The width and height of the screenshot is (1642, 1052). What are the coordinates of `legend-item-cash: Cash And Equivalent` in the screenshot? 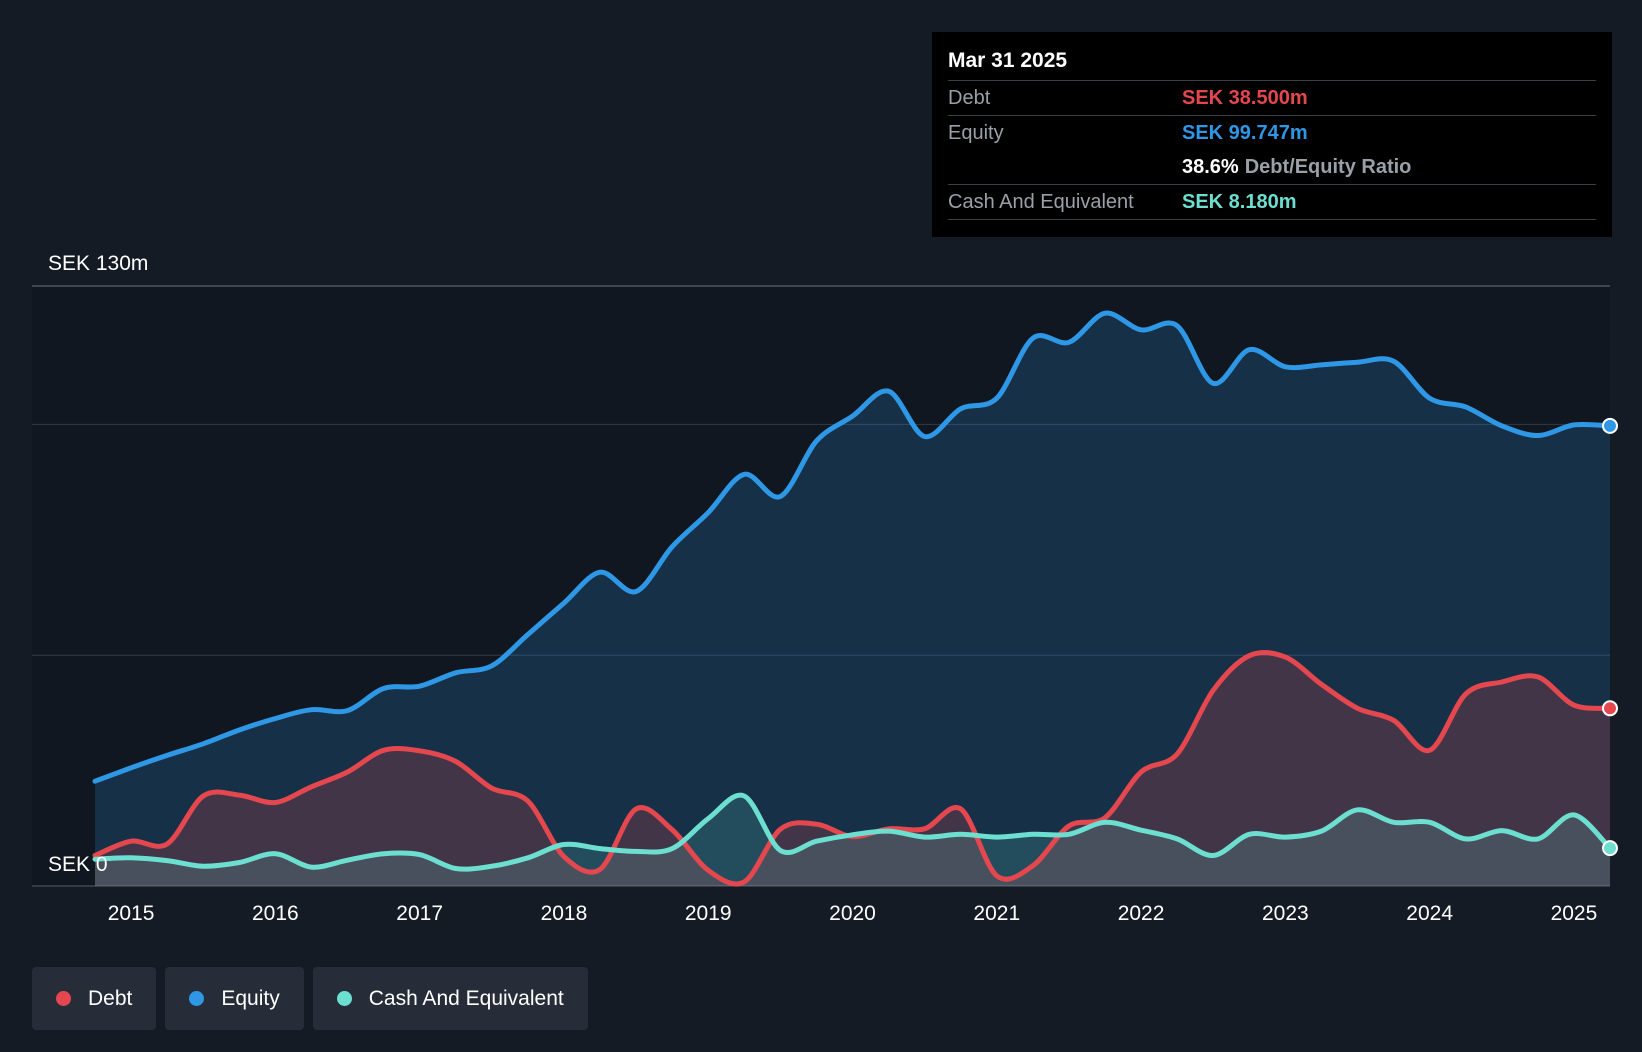 It's located at (450, 998).